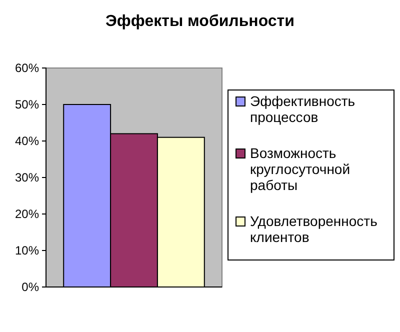  I want to click on chart-title: Эффекты мобильности, so click(200, 21).